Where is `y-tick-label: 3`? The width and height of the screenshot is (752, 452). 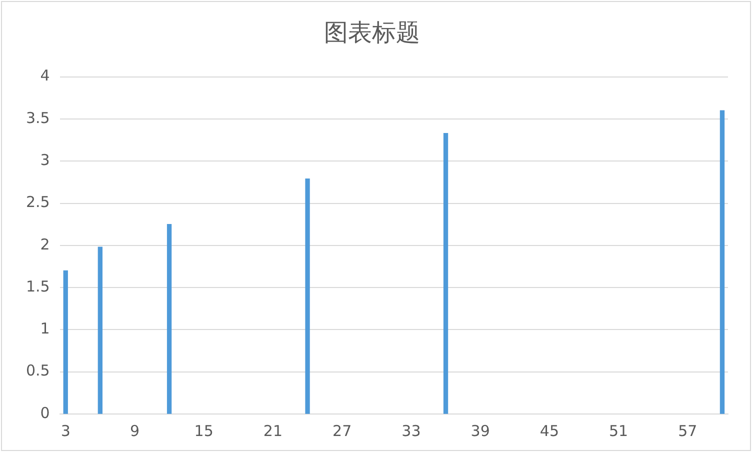
y-tick-label: 3 is located at coordinates (45, 159).